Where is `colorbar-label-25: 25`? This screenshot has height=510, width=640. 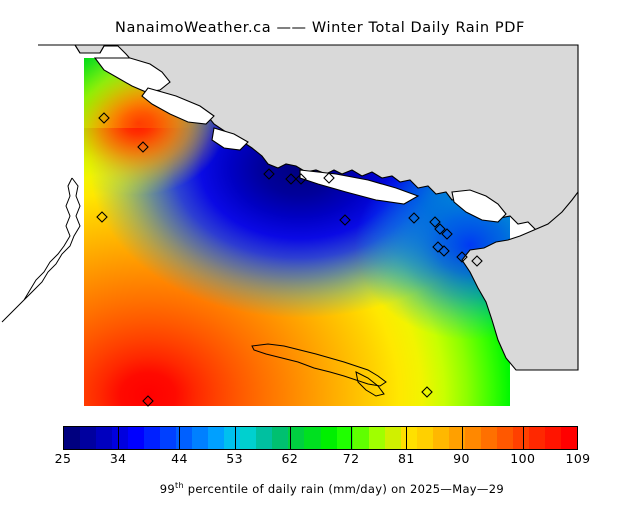 colorbar-label-25: 25 is located at coordinates (63, 458).